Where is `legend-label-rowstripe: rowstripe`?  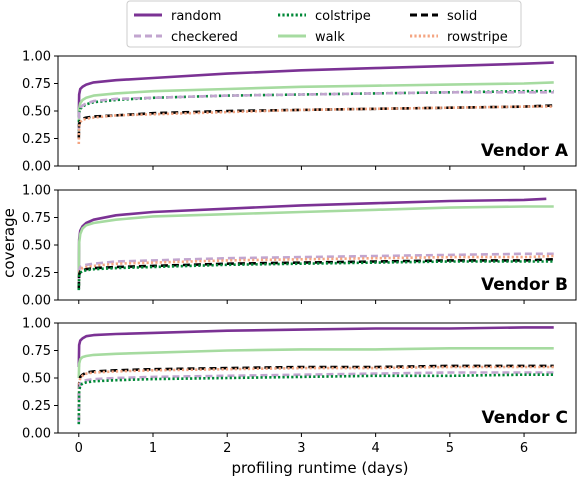
legend-label-rowstripe: rowstripe is located at coordinates (477, 37).